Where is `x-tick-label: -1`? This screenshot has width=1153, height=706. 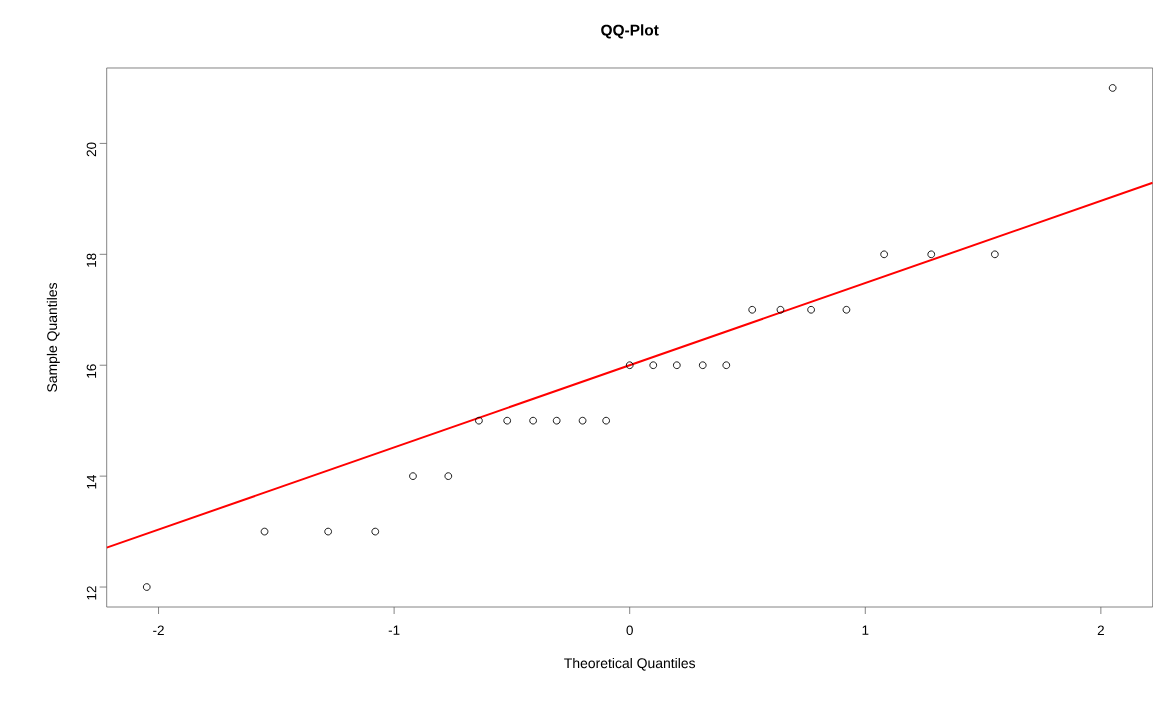
x-tick-label: -1 is located at coordinates (394, 630).